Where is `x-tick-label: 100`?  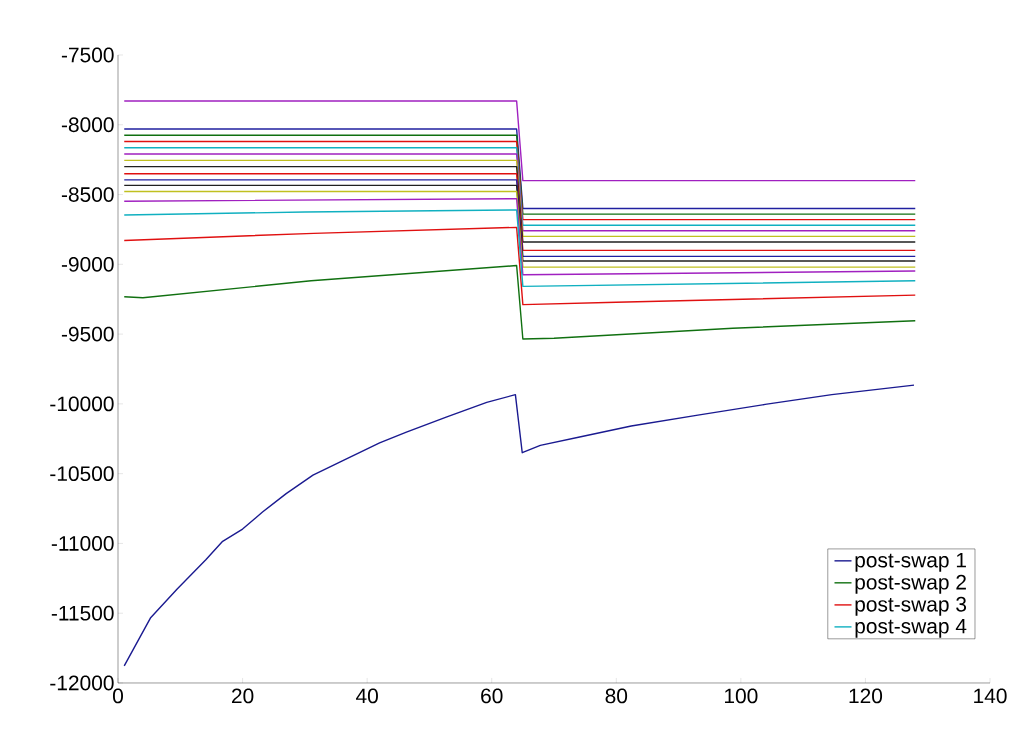
x-tick-label: 100 is located at coordinates (741, 696).